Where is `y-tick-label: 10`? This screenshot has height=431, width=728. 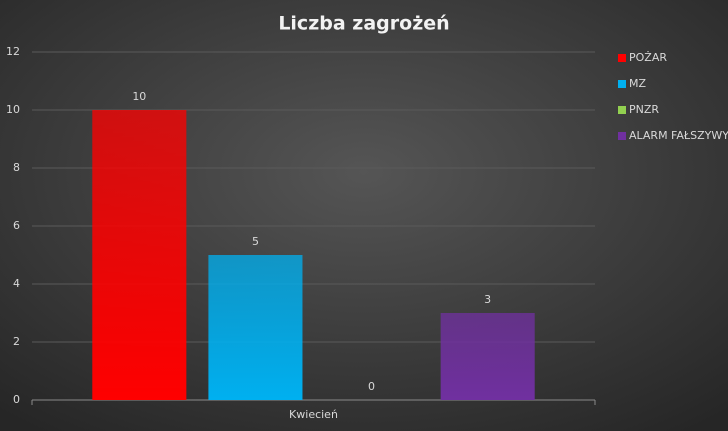 y-tick-label: 10 is located at coordinates (13, 109).